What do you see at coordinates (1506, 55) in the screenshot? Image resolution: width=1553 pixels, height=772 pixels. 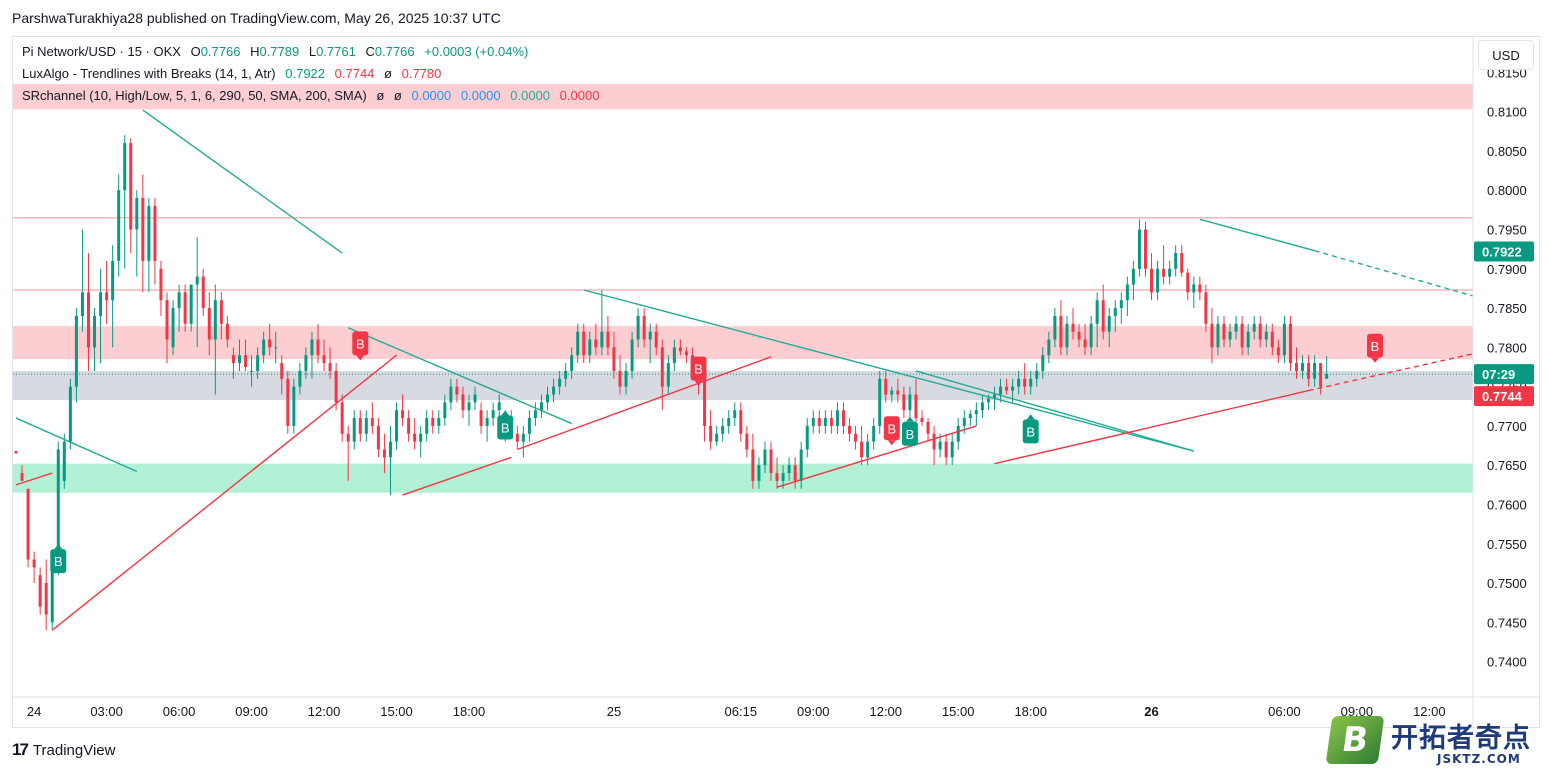 I see `currency-button: USD` at bounding box center [1506, 55].